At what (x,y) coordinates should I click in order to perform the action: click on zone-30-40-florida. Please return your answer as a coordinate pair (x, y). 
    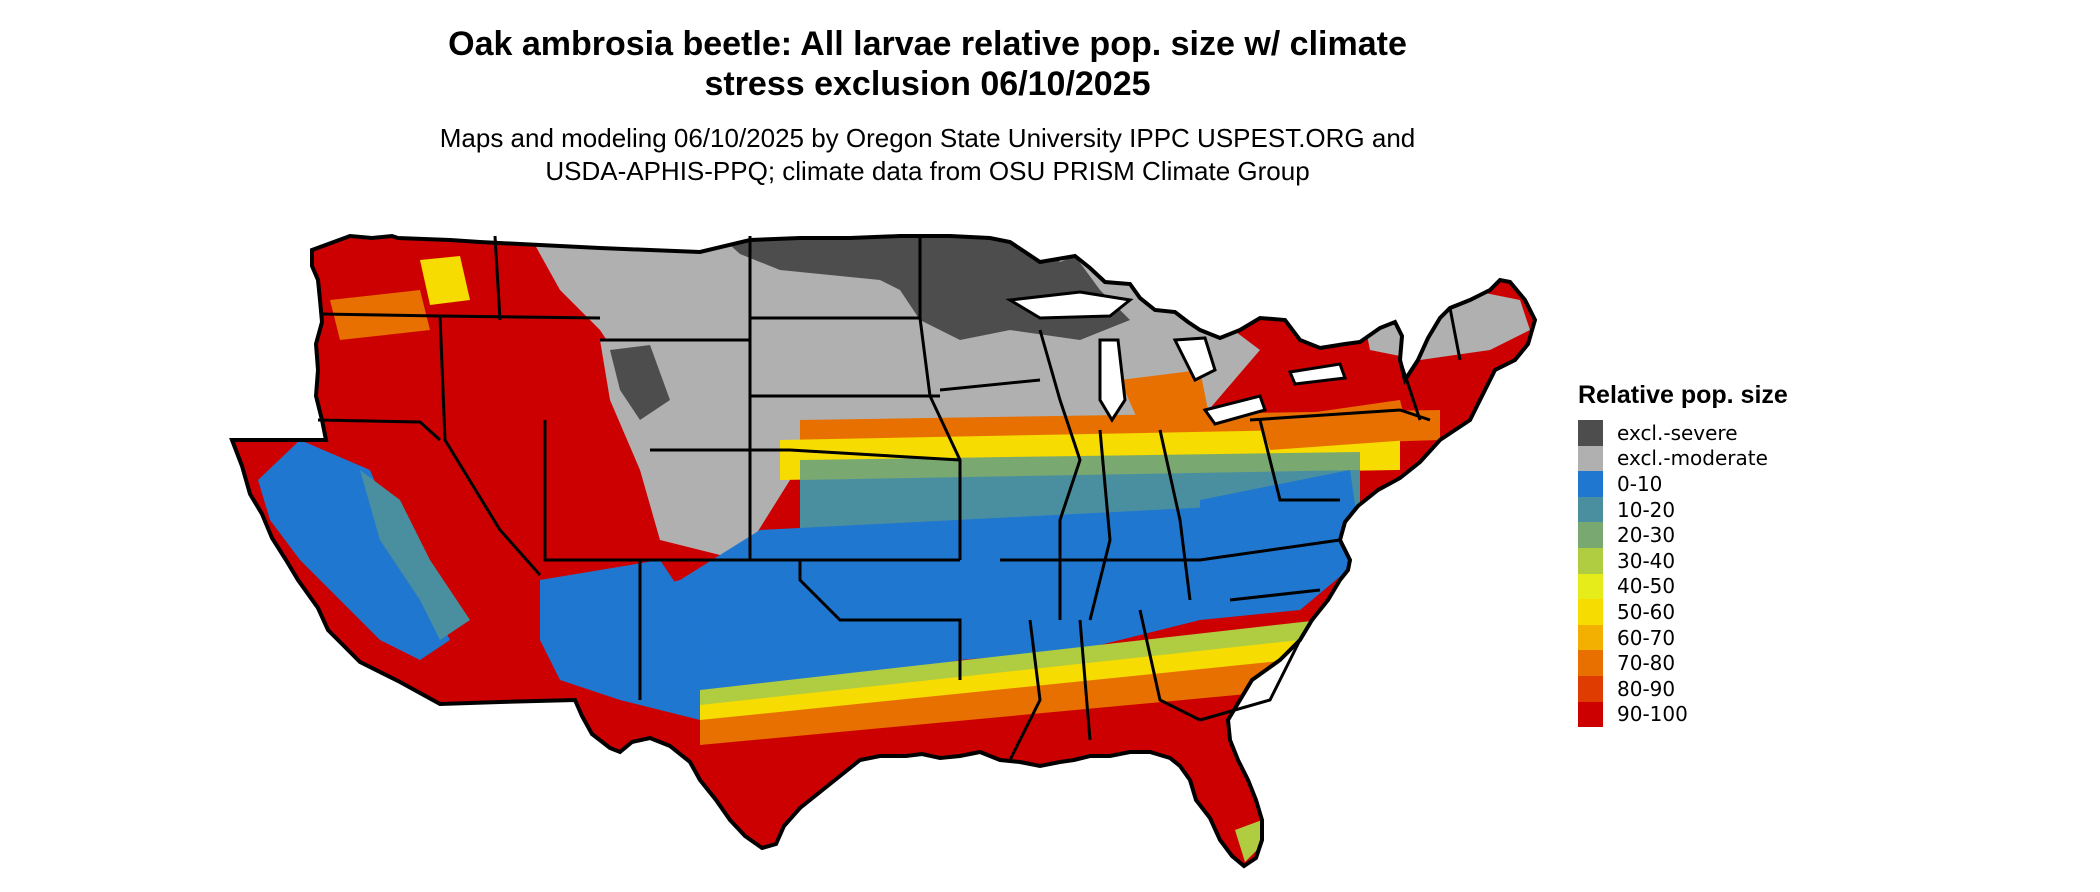
    Looking at the image, I should click on (1248, 841).